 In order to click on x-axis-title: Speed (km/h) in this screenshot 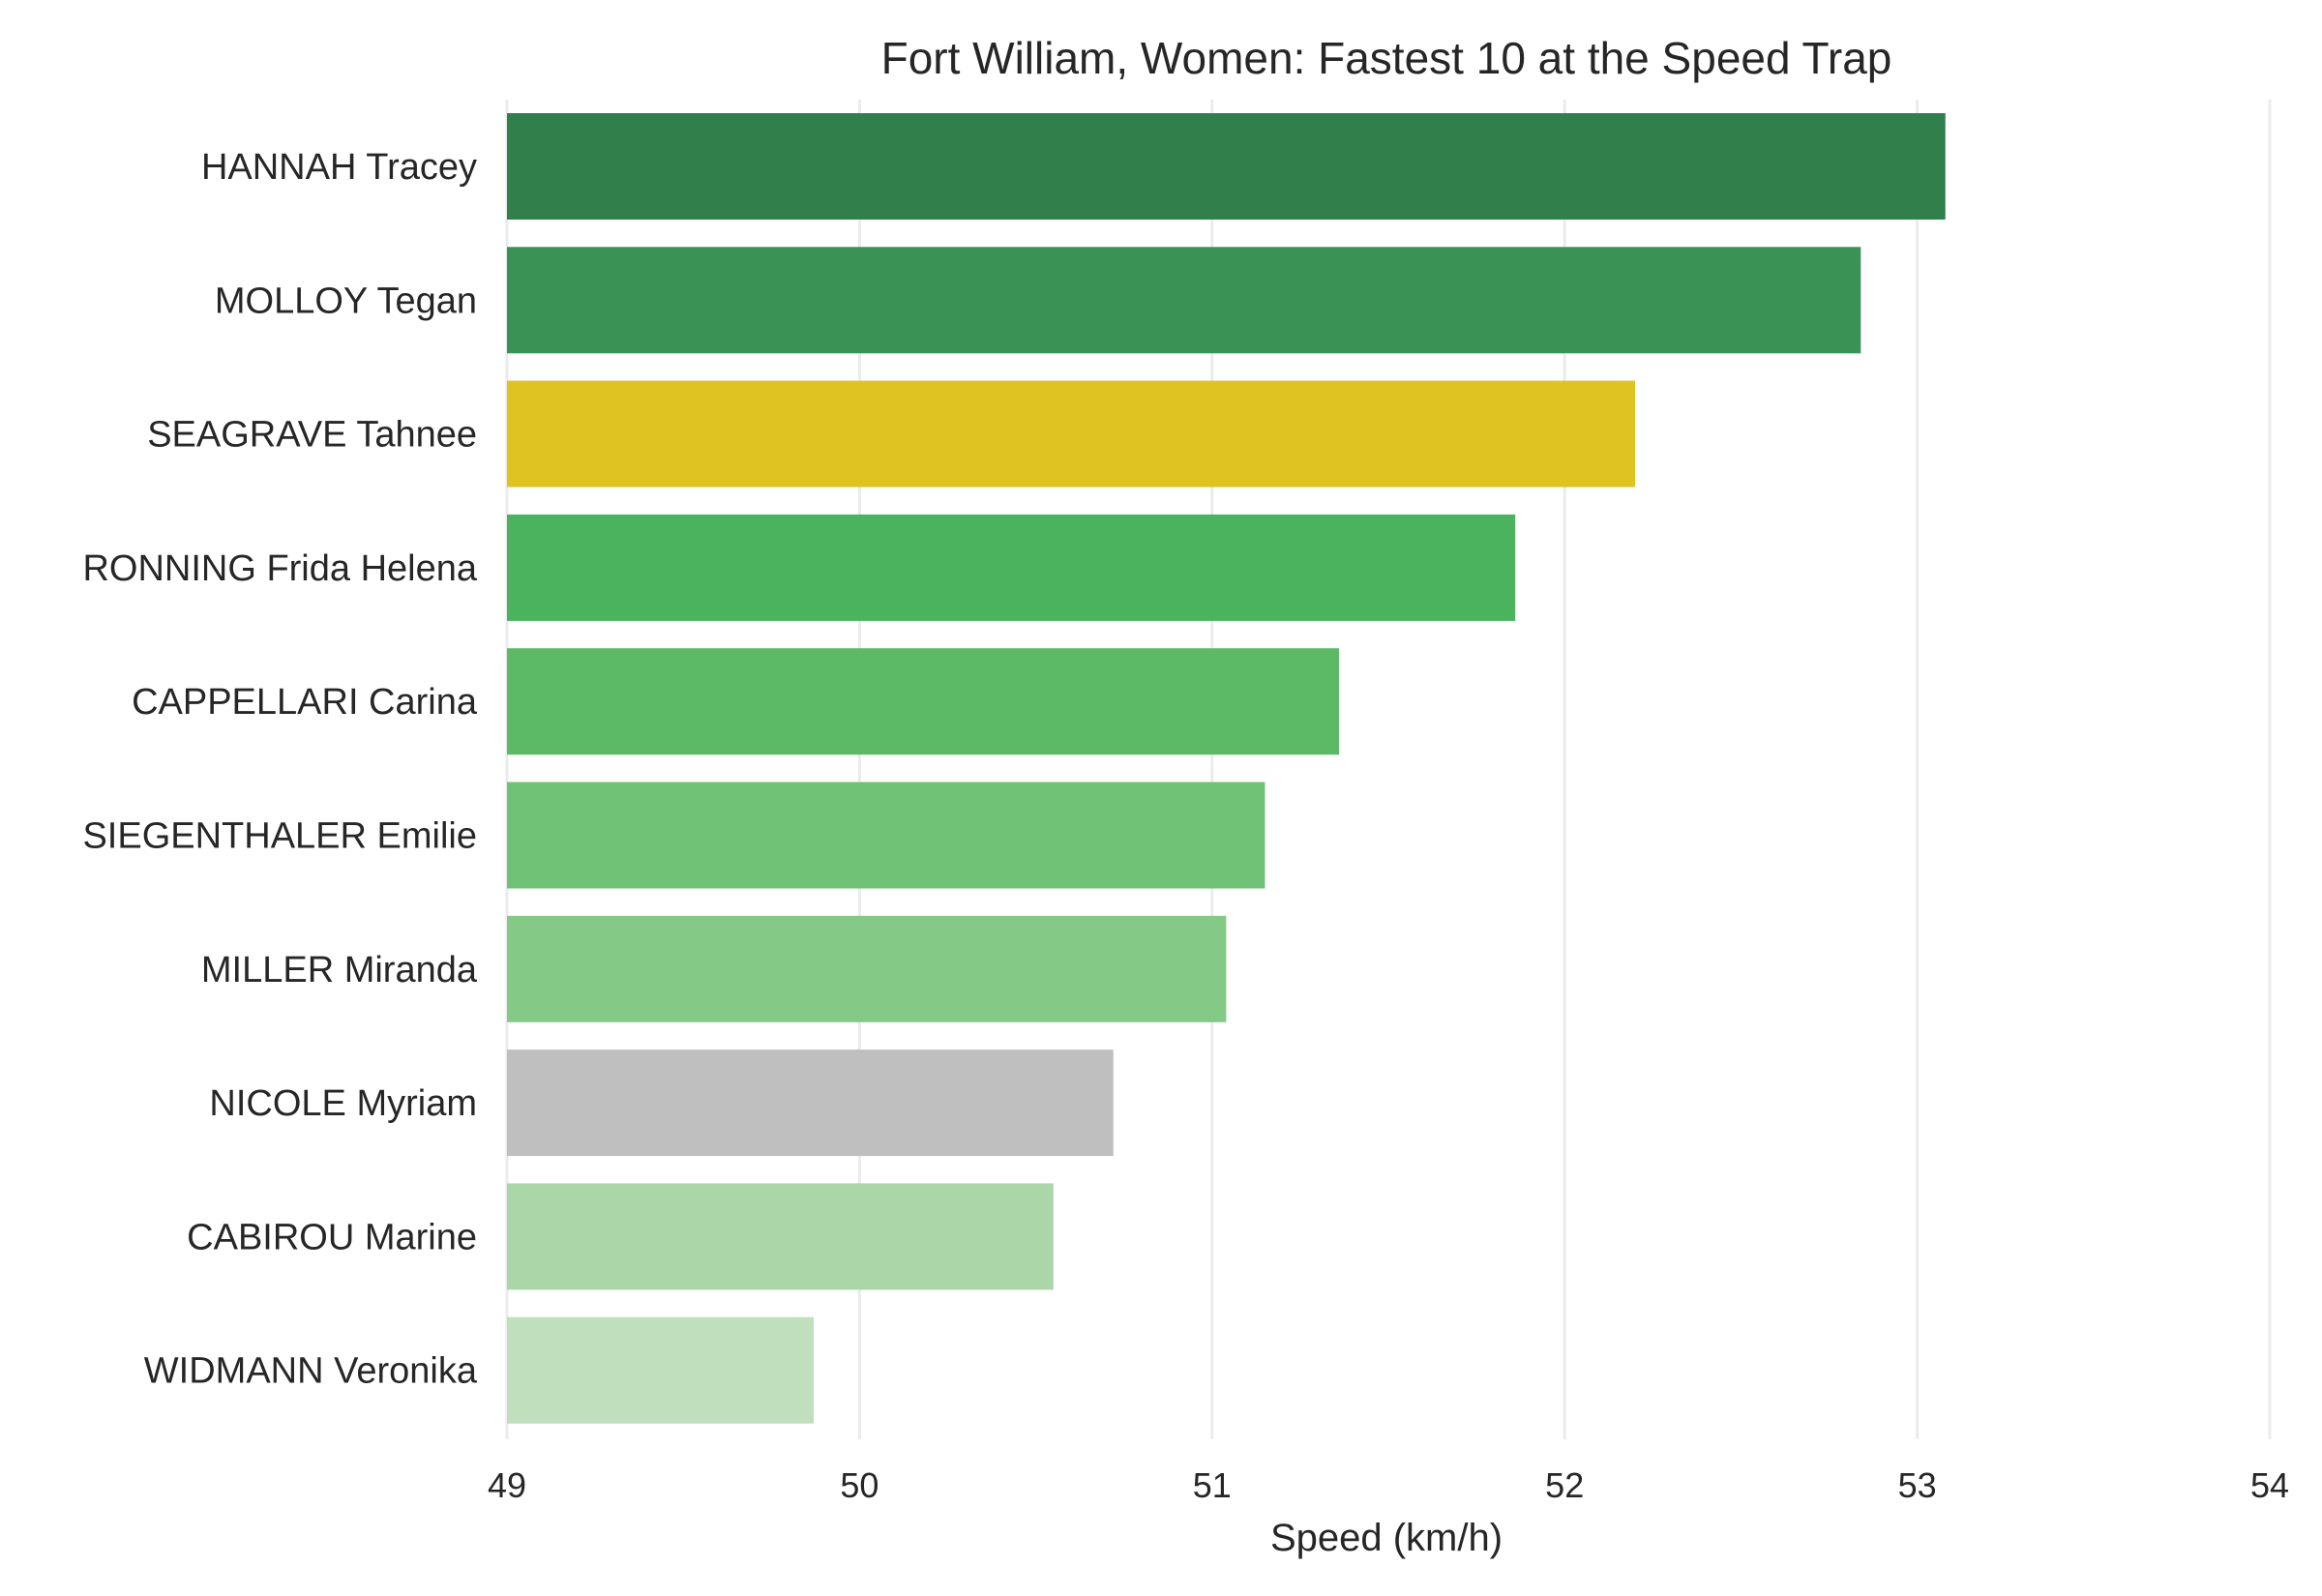, I will do `click(1386, 1538)`.